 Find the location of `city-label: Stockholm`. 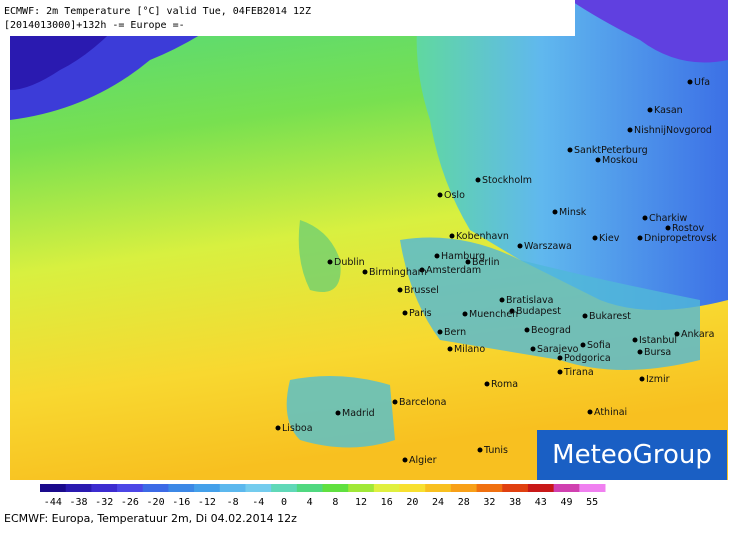

city-label: Stockholm is located at coordinates (507, 180).